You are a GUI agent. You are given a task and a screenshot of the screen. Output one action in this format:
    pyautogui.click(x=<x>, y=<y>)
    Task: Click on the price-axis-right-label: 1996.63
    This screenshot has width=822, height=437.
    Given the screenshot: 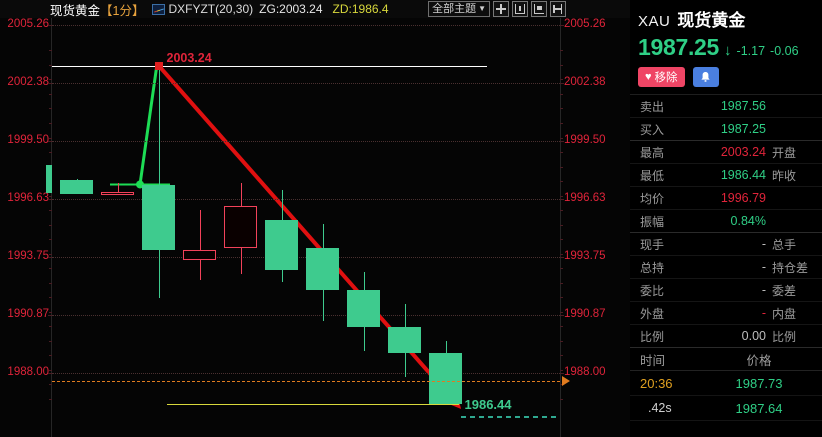 What is the action you would take?
    pyautogui.click(x=585, y=198)
    